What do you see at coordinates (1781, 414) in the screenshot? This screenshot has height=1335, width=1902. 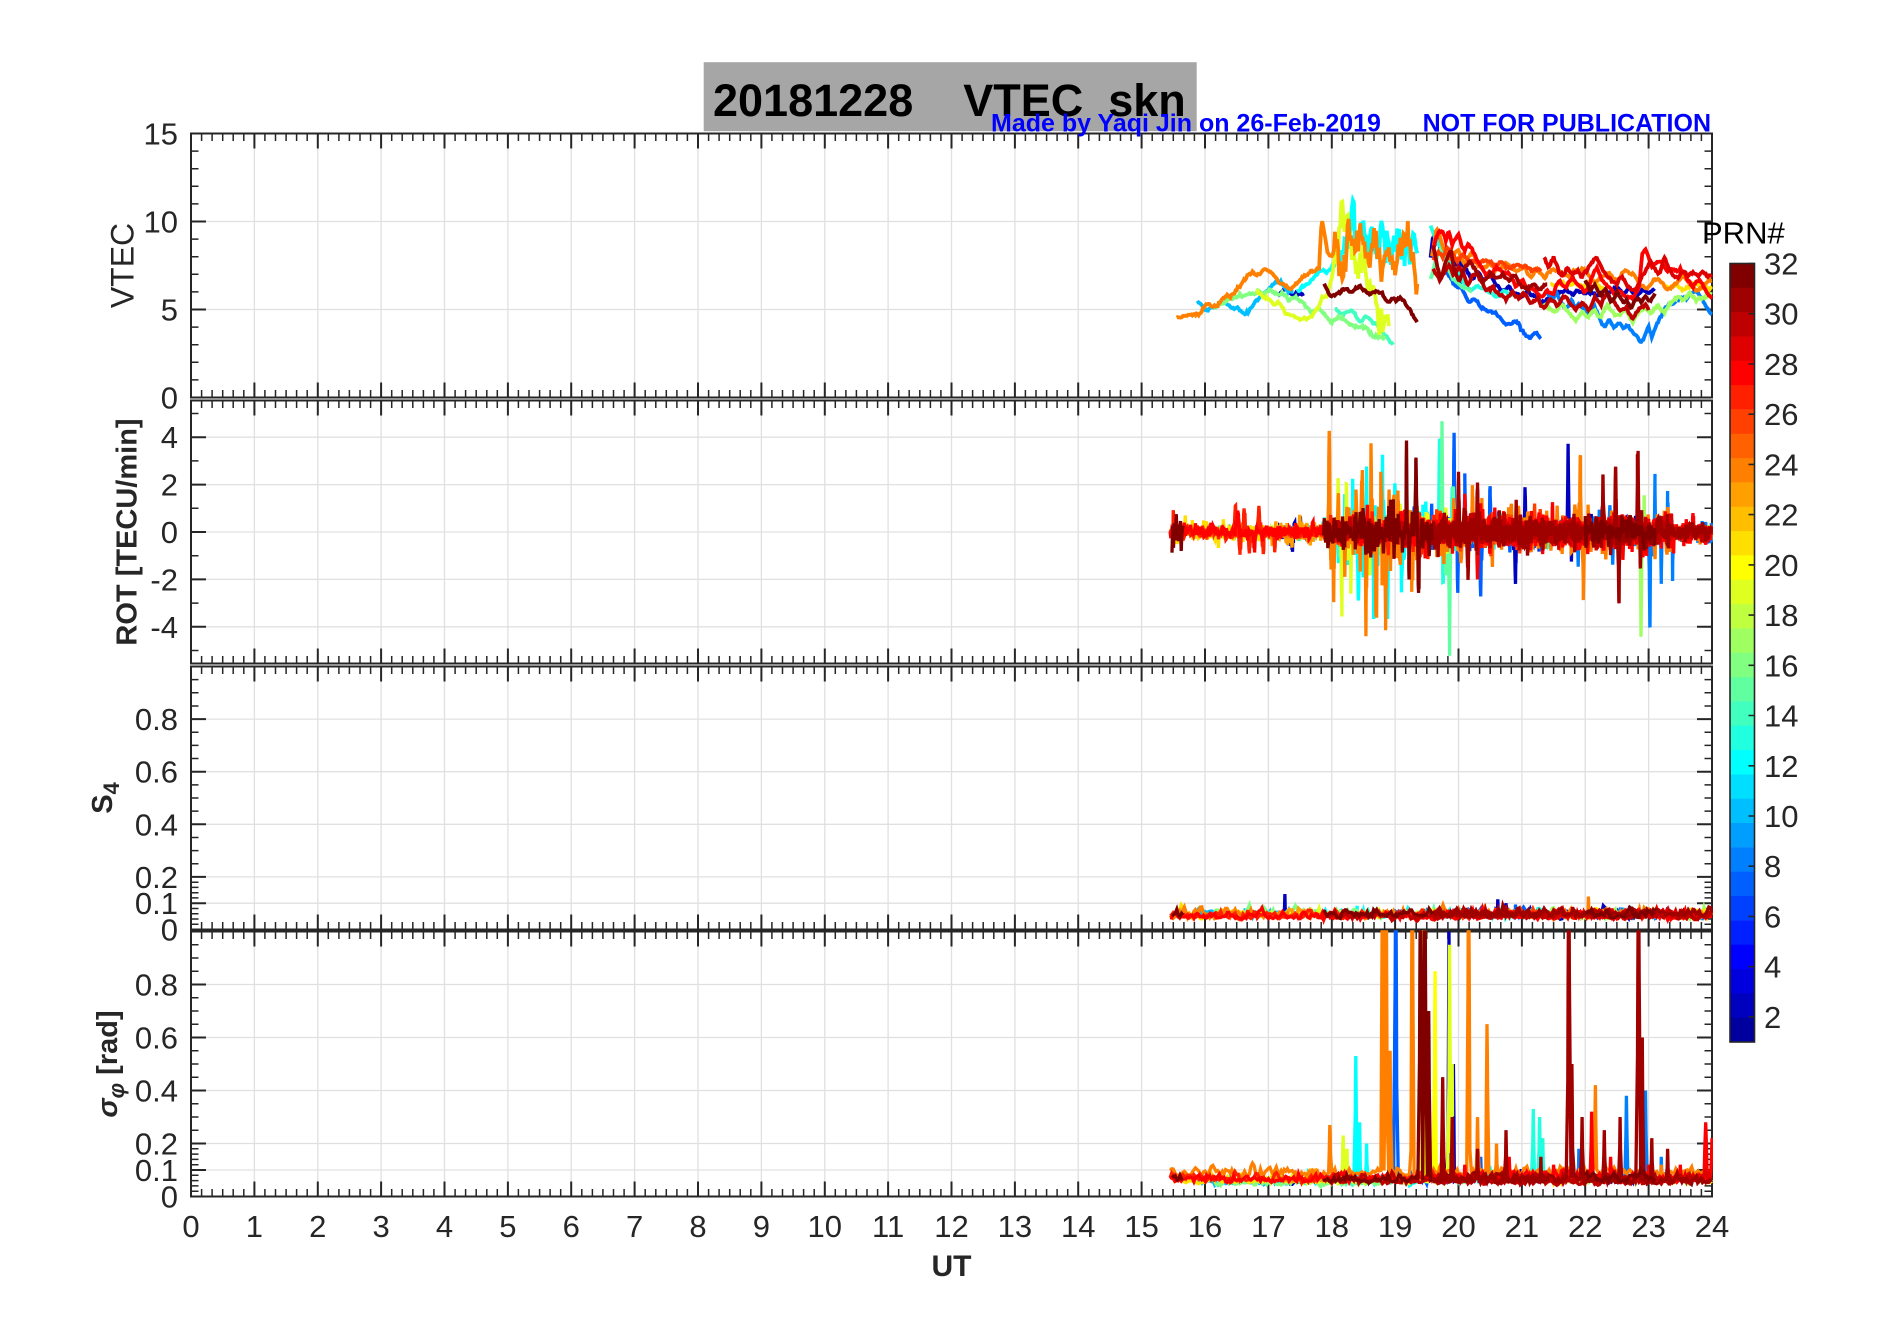 I see `svg-text: 26` at bounding box center [1781, 414].